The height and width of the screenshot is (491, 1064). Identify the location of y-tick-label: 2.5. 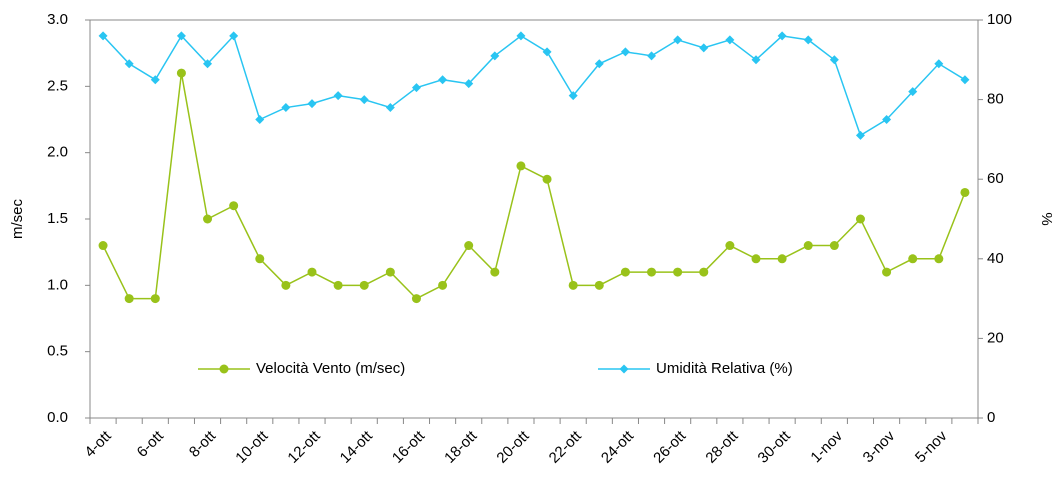
(57, 85).